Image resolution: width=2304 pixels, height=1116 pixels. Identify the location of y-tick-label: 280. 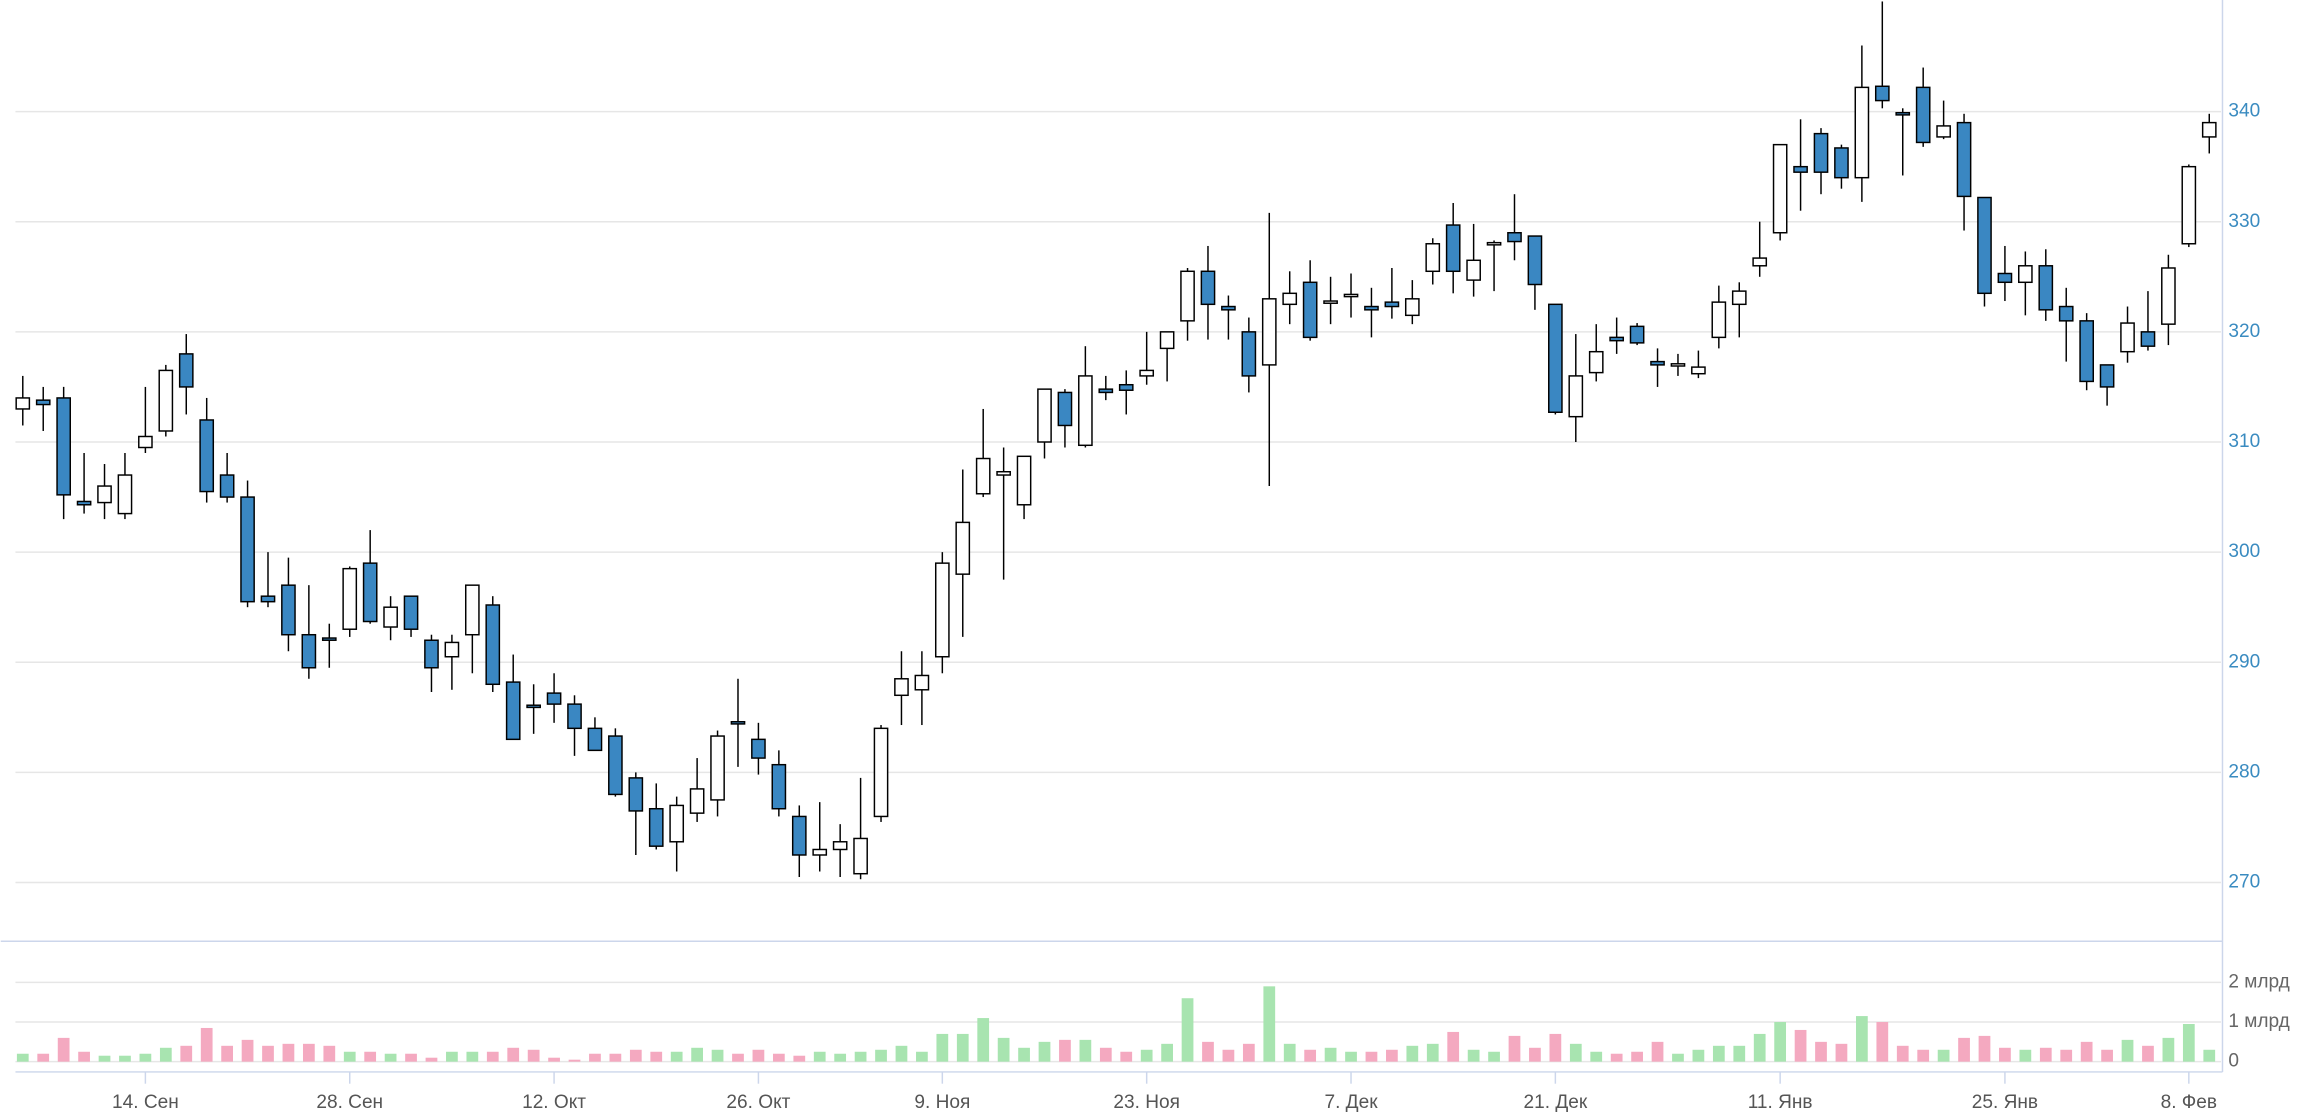
(2244, 771).